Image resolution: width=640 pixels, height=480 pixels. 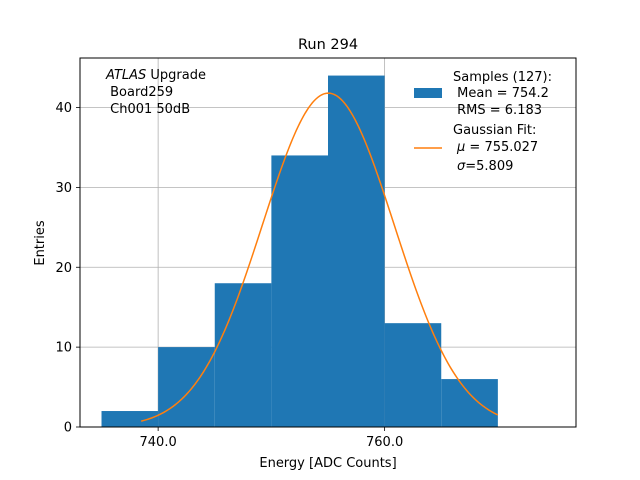 I want to click on legend-samples-line-1: Samples (127):, so click(x=502, y=77).